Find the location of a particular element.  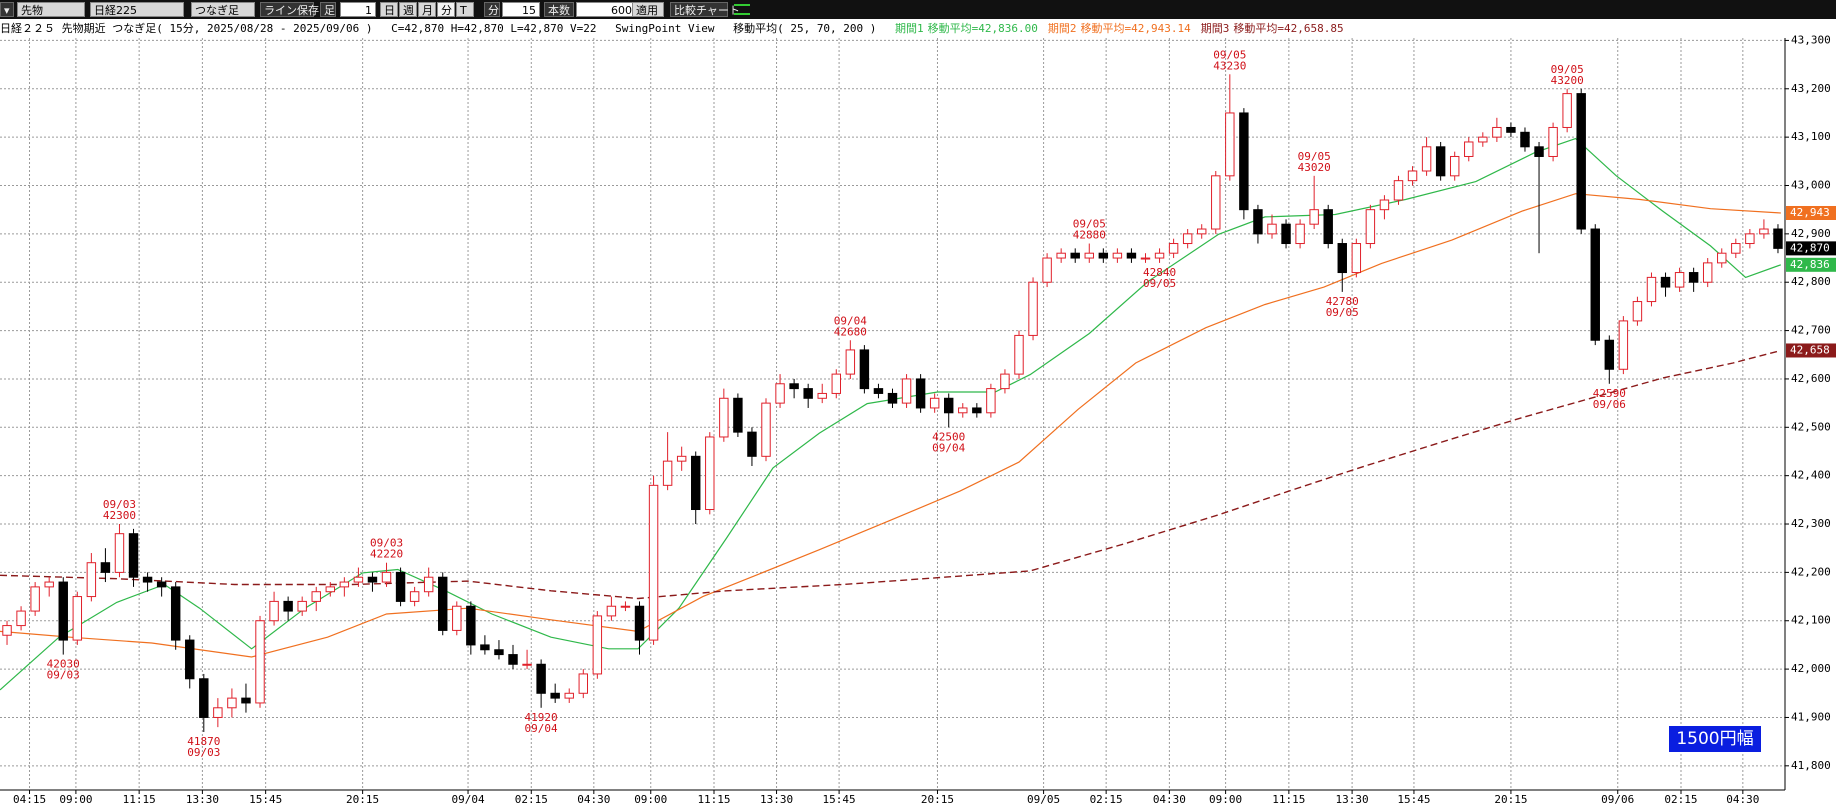

swing-price: 43020 is located at coordinates (1314, 167).